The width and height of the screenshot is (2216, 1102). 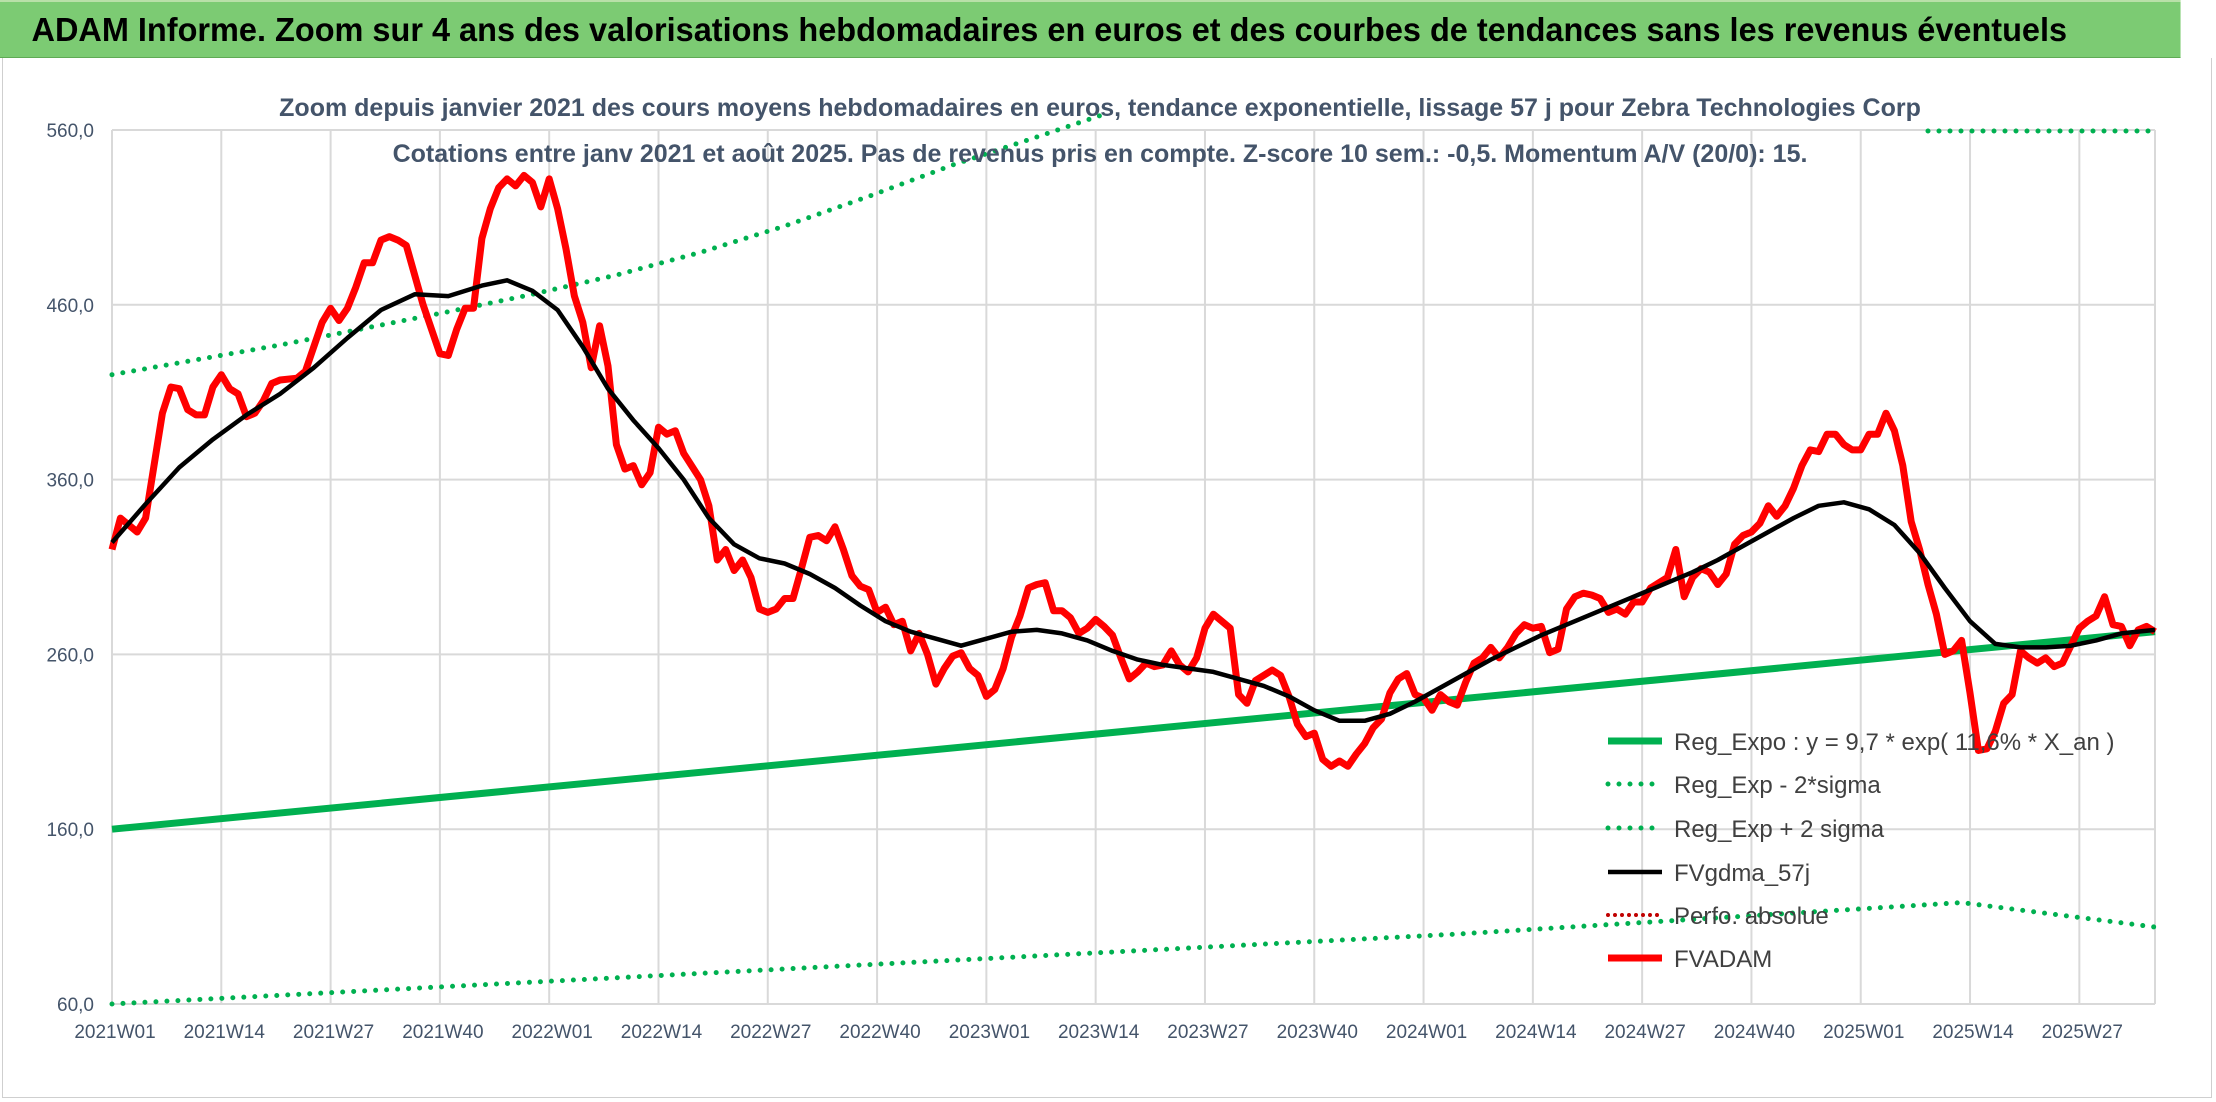 I want to click on x-tick-label: 2025W27, so click(x=2082, y=1032).